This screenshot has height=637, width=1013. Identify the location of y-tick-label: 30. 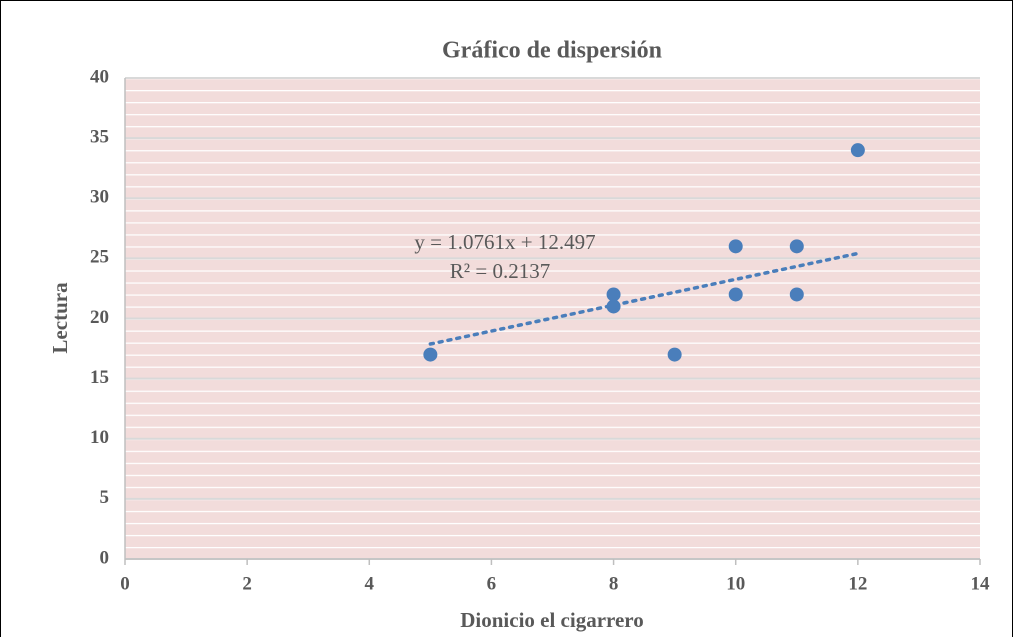
(99, 197).